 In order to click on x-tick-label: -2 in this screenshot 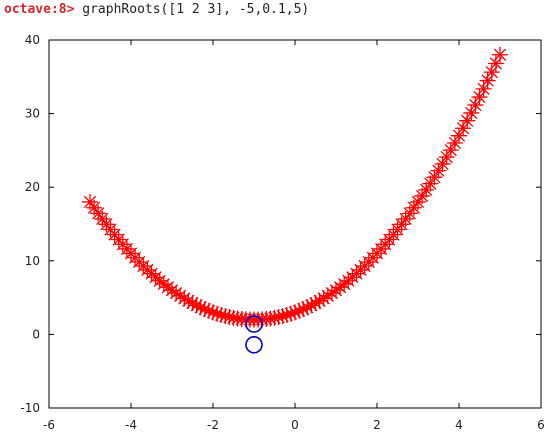, I will do `click(213, 425)`.